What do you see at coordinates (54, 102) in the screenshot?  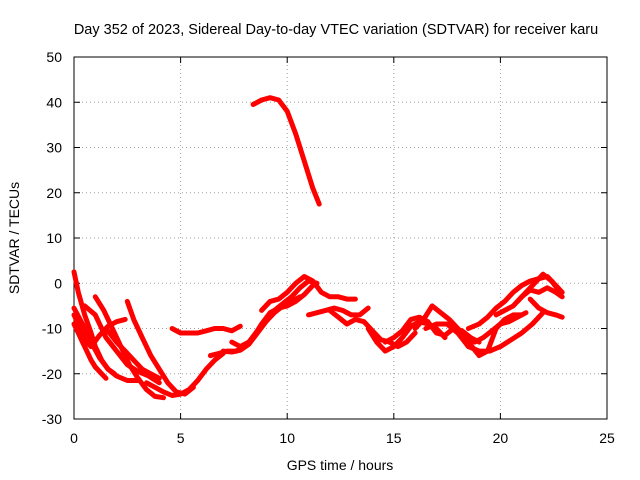 I see `y-tick-label: 40` at bounding box center [54, 102].